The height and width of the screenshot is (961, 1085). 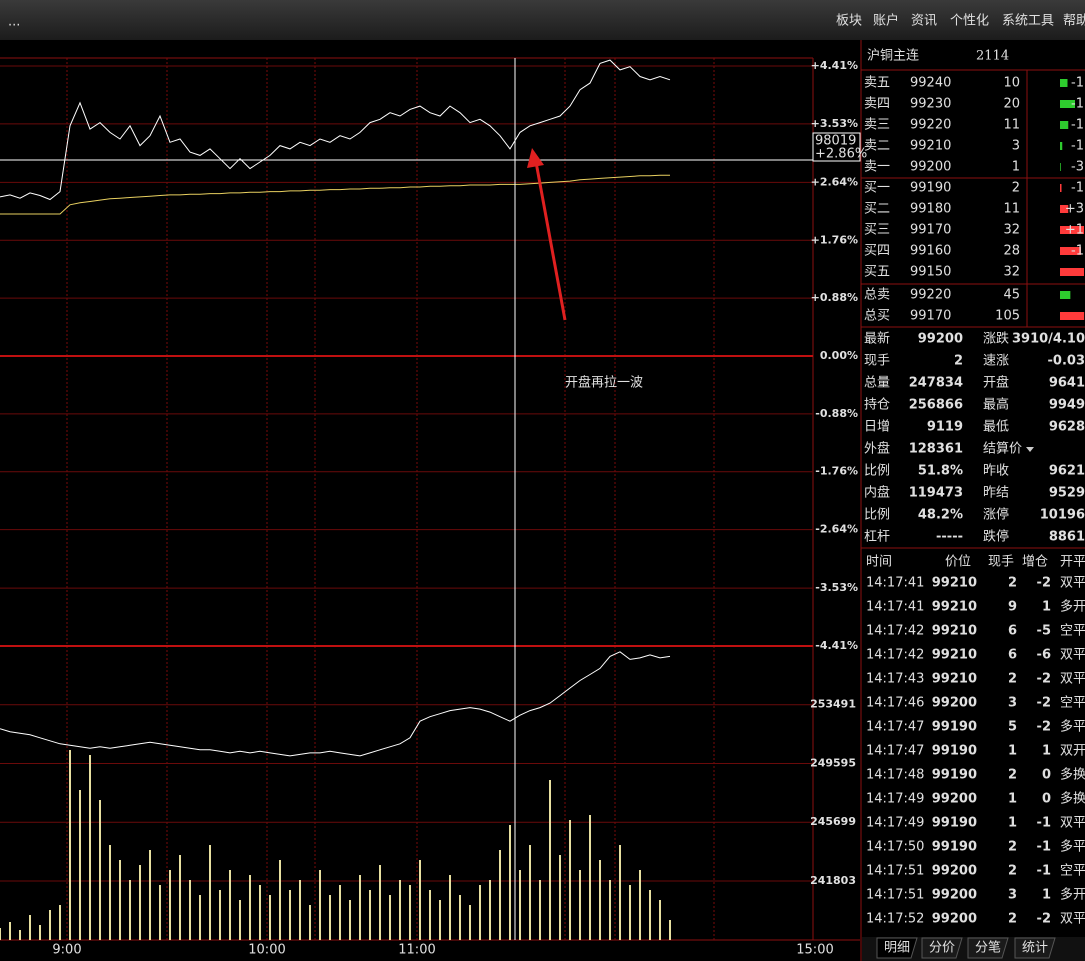 What do you see at coordinates (416, 950) in the screenshot?
I see `x-tick-label: 11:00` at bounding box center [416, 950].